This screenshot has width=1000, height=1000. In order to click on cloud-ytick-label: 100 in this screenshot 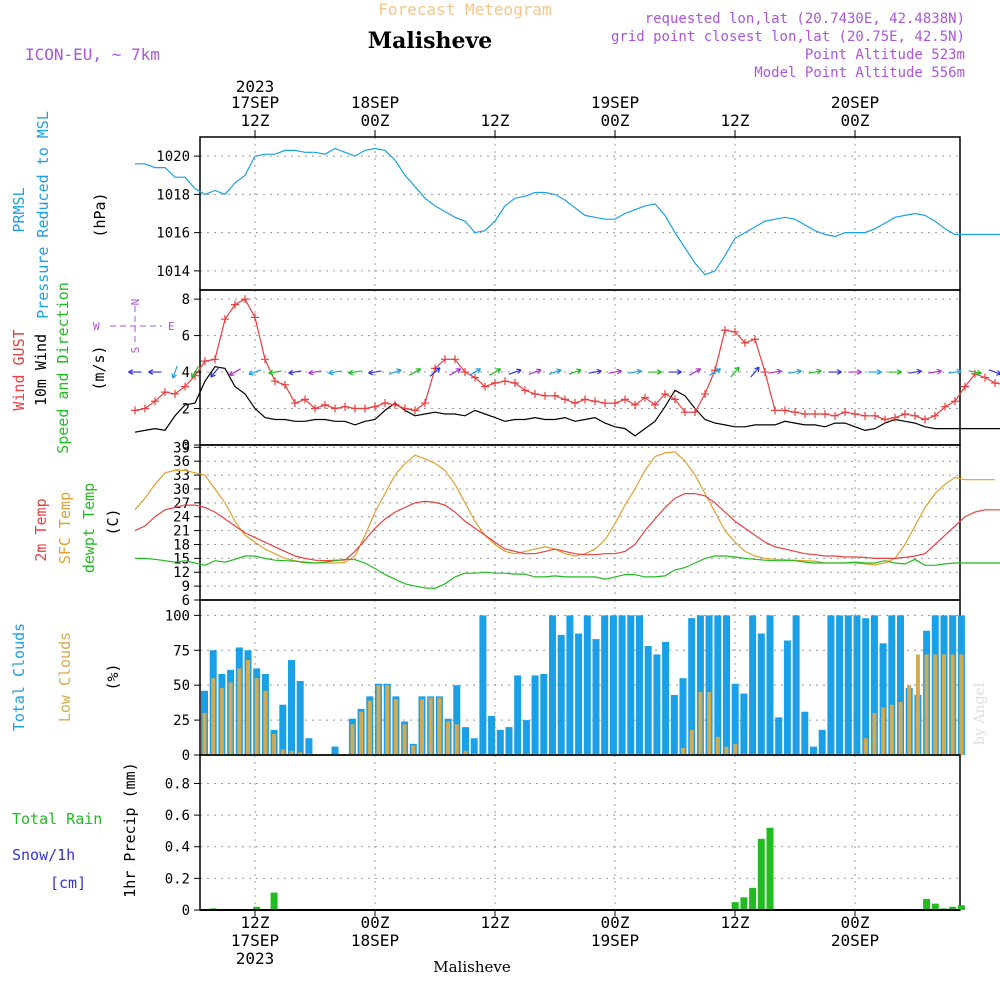, I will do `click(177, 616)`.